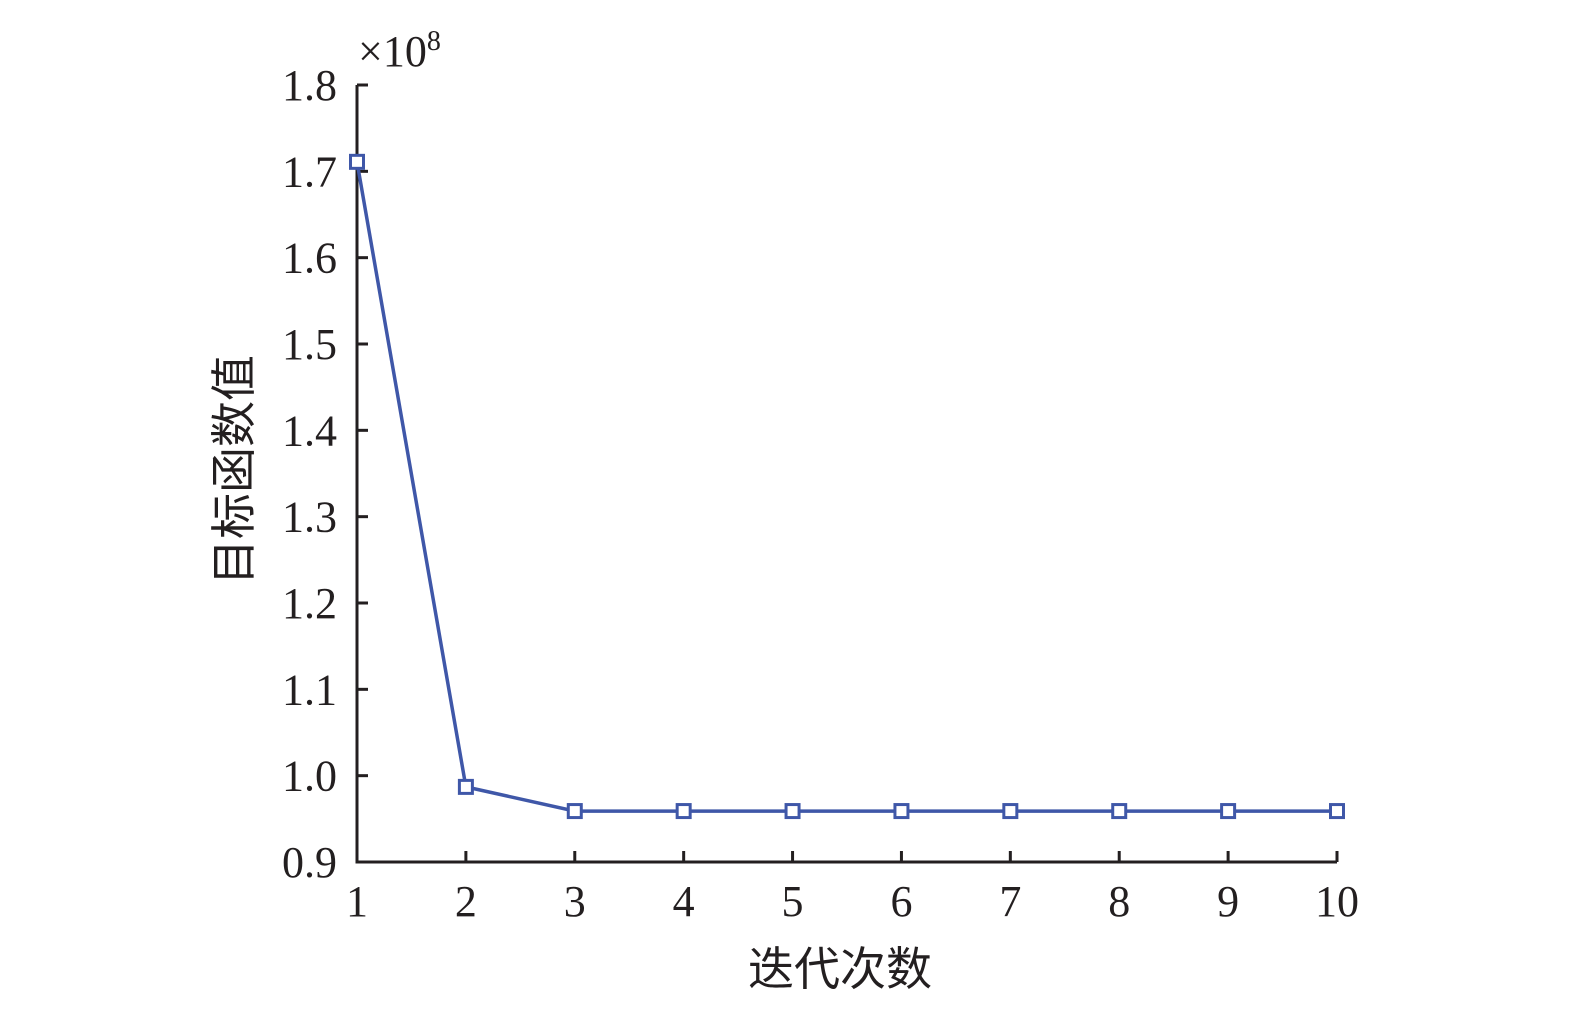  Describe the element at coordinates (1228, 901) in the screenshot. I see `x-tick-label: 9` at that location.